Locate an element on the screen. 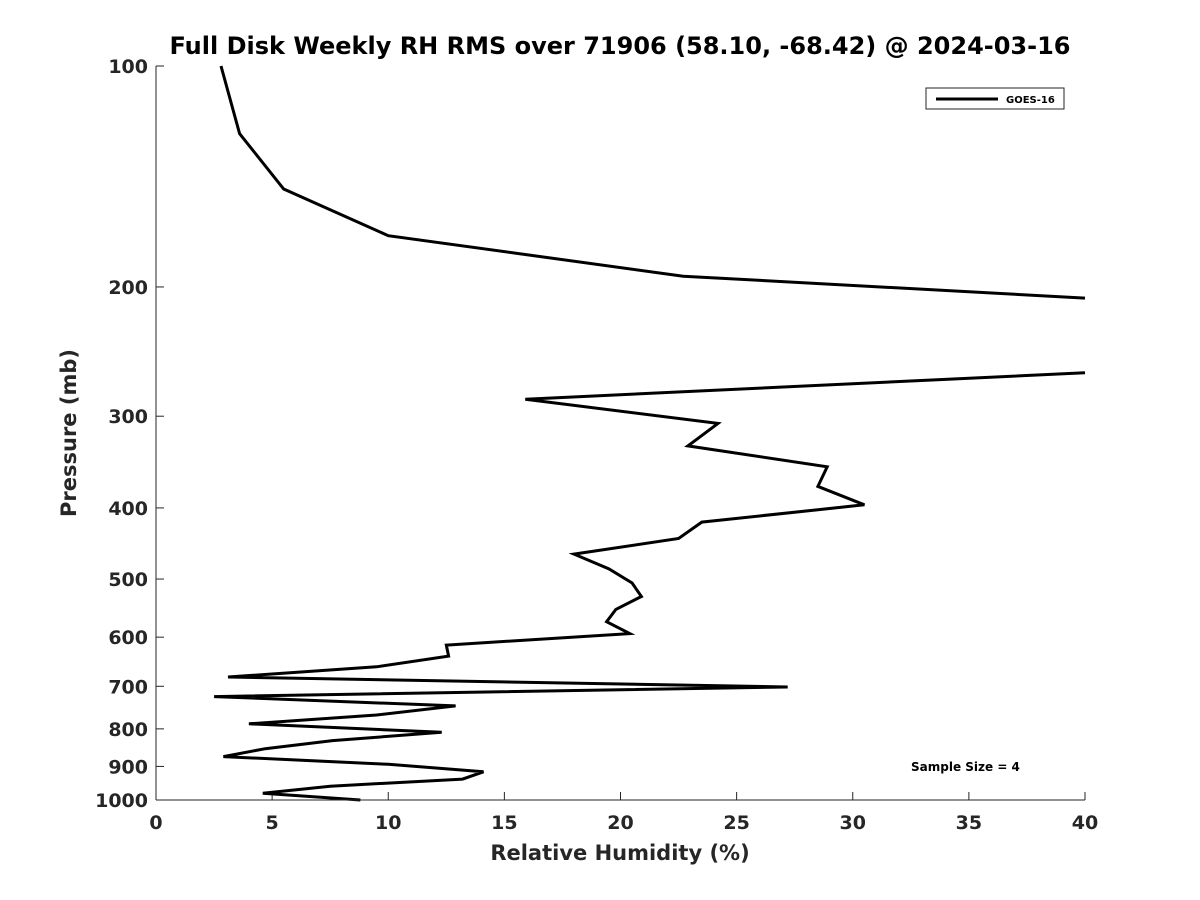 The image size is (1200, 900). y-tick-label: 300 is located at coordinates (128, 417).